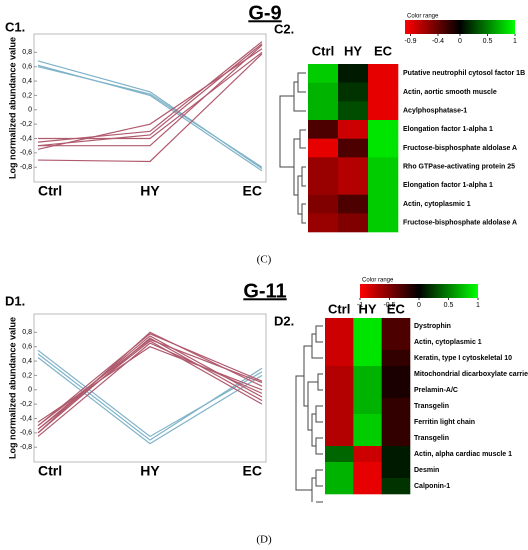  Describe the element at coordinates (26, 167) in the screenshot. I see `y-tick-label: -0,8` at that location.